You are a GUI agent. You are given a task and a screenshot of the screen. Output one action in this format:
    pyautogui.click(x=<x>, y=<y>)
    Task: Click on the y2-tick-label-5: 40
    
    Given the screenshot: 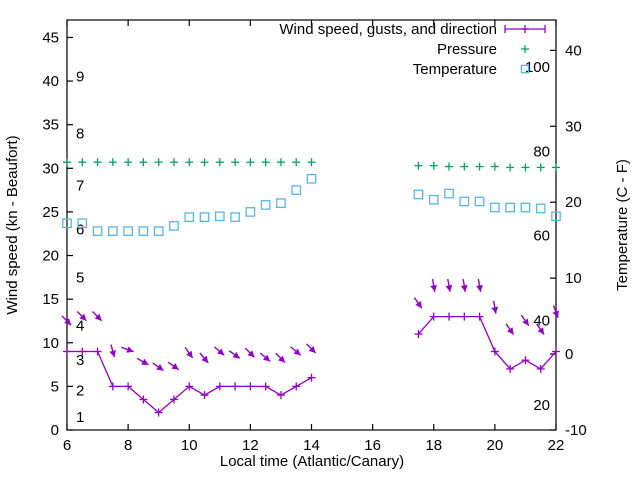 What is the action you would take?
    pyautogui.click(x=573, y=50)
    